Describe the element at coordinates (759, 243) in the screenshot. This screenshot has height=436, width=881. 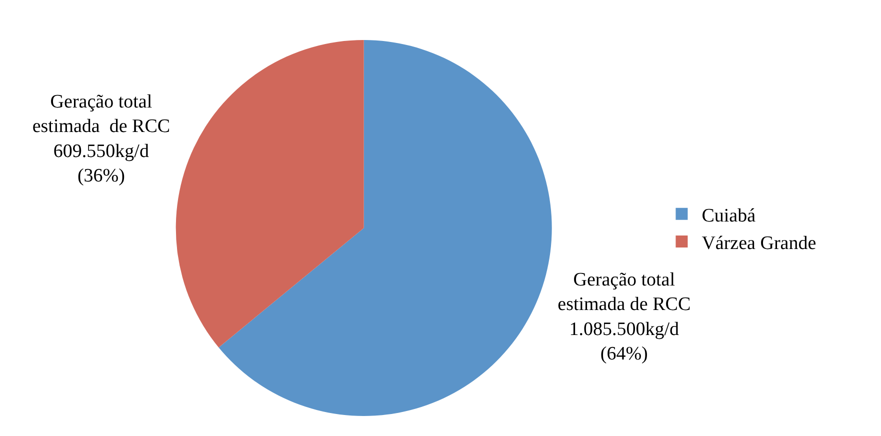
I see `legend-label: Várzea Grande` at that location.